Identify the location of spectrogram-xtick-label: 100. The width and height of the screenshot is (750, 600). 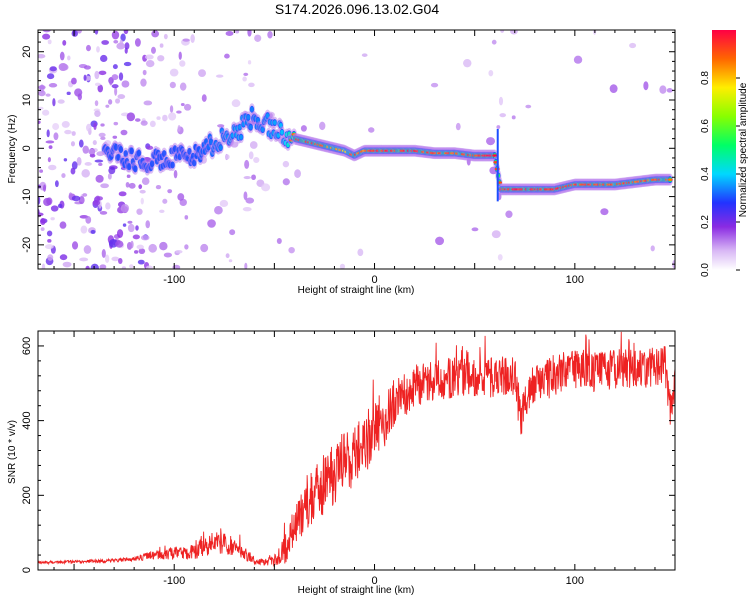
(575, 280).